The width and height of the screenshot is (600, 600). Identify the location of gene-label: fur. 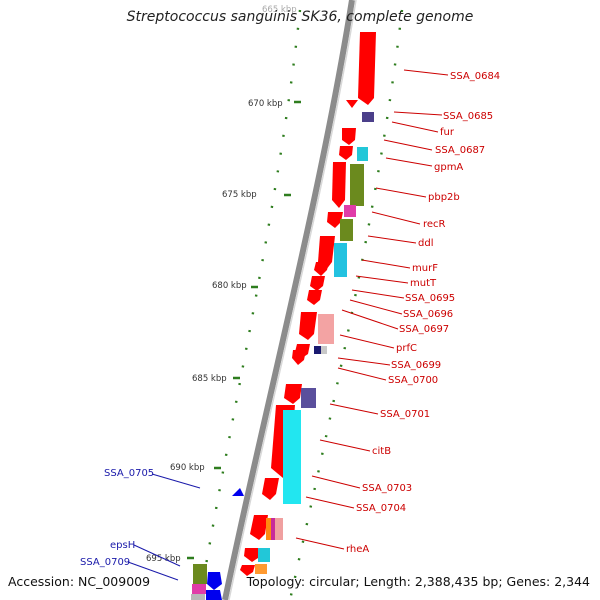
(447, 132).